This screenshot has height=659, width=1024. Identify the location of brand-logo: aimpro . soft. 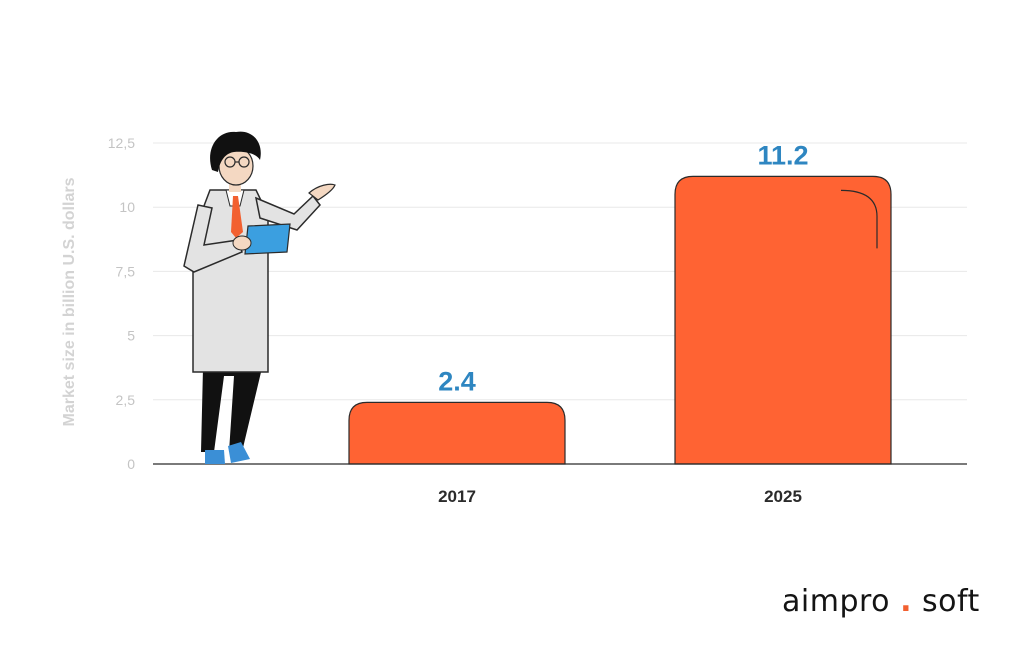
(881, 601).